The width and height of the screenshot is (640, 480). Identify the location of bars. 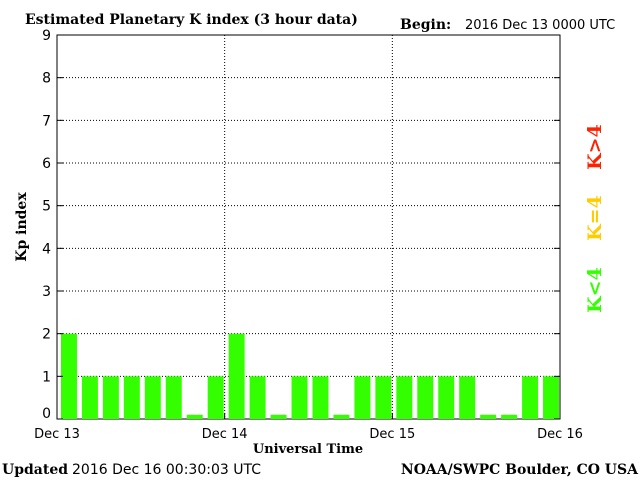
(310, 376).